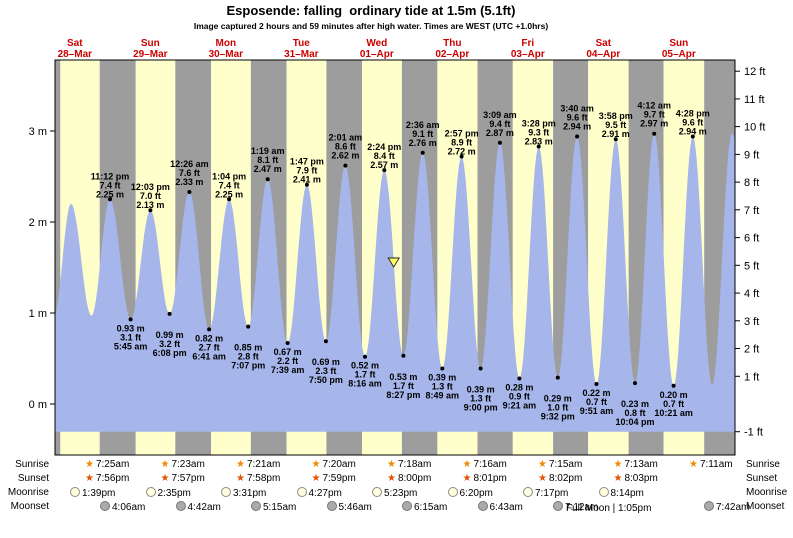  I want to click on sunrise-time: 7:13am, so click(641, 464).